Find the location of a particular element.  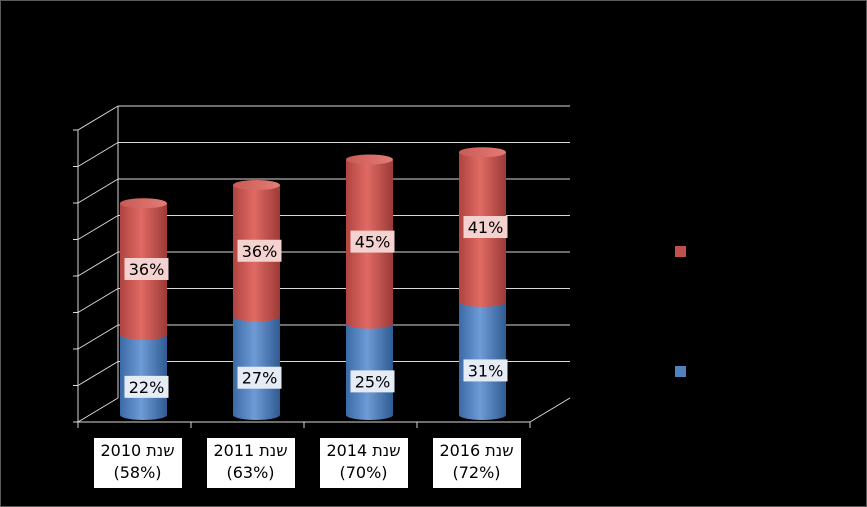

x-tick-label: שנת 2011 (63%) is located at coordinates (250, 463).